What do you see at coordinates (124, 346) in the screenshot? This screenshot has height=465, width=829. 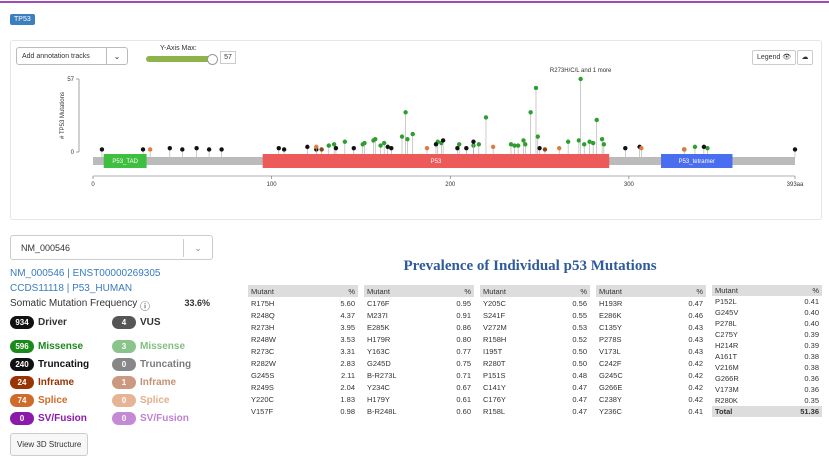 I see `vus-count: 3` at bounding box center [124, 346].